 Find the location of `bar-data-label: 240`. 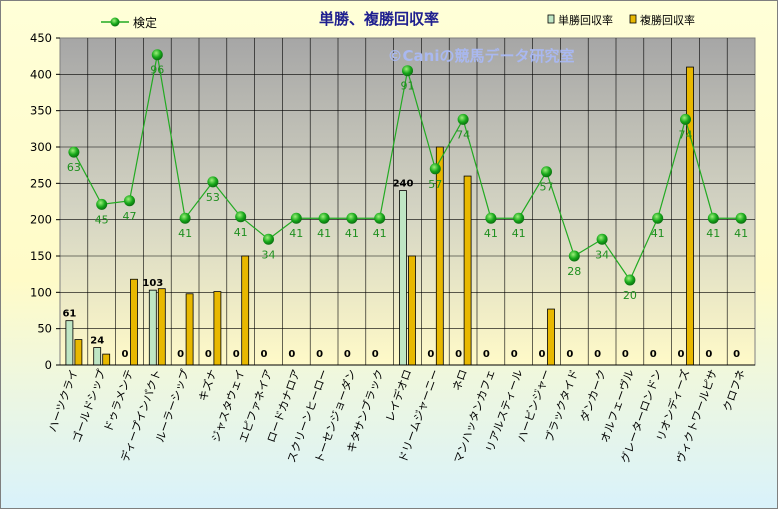

bar-data-label: 240 is located at coordinates (403, 184).